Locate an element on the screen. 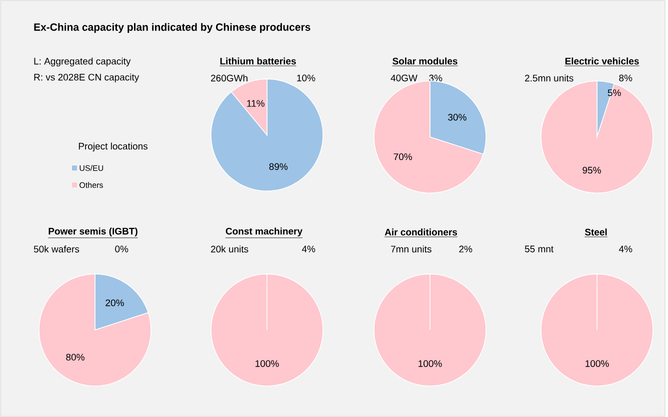 The height and width of the screenshot is (417, 668). data-label: 80% is located at coordinates (75, 357).